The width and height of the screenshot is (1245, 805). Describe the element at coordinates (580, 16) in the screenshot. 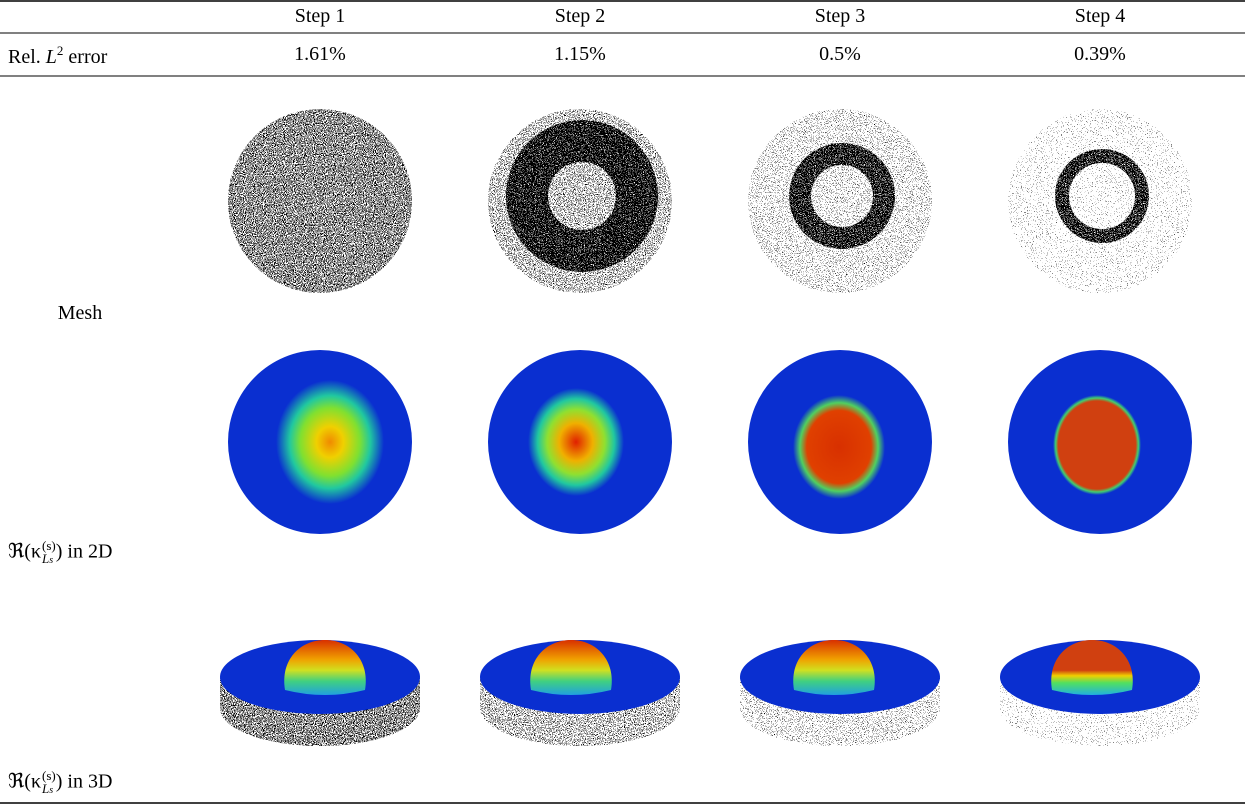

I see `column-header: Step 2` at that location.